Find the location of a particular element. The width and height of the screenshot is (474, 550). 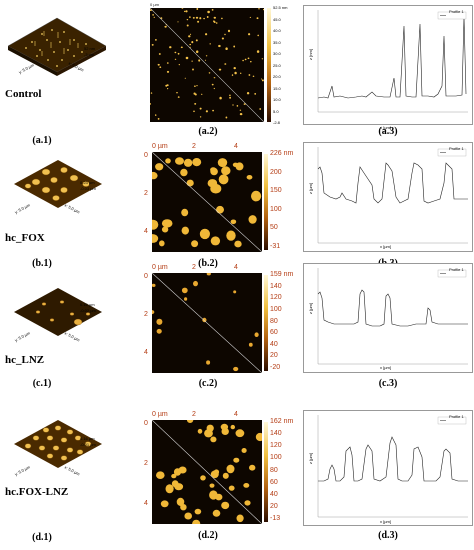

afm-height-image-a is located at coordinates (207, 65).